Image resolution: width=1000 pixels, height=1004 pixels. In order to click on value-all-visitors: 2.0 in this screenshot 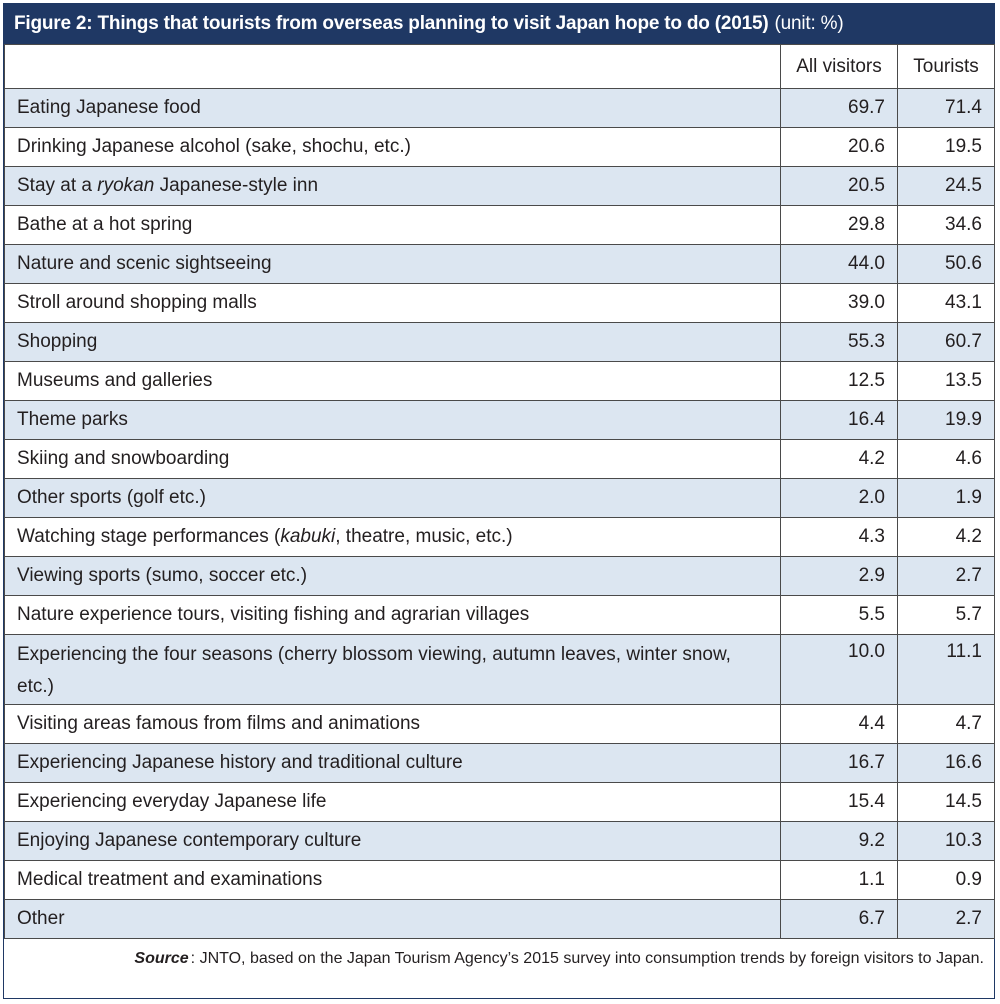, I will do `click(839, 498)`.